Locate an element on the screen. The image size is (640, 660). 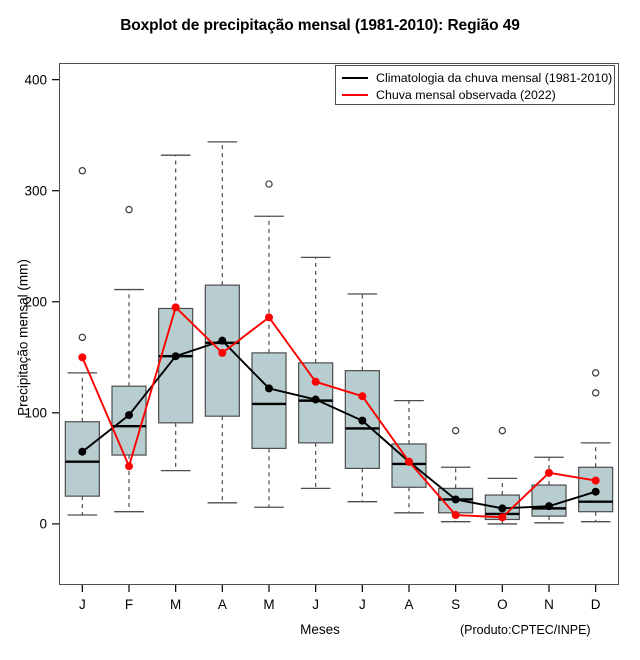
legend-entry-observada: Chuva mensal observada (2022) is located at coordinates (449, 95).